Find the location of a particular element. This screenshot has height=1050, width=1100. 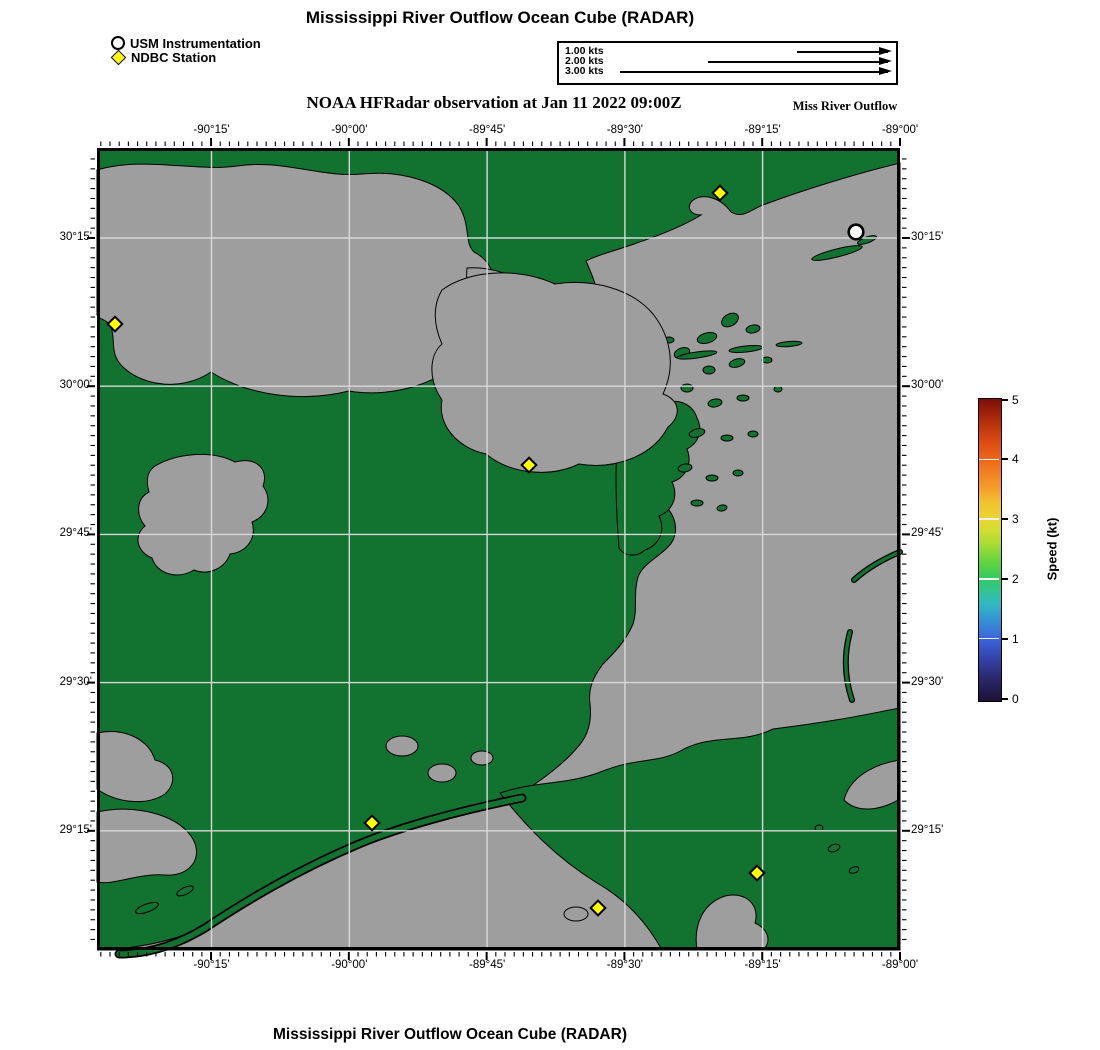

marsh-land is located at coordinates (700, 829).